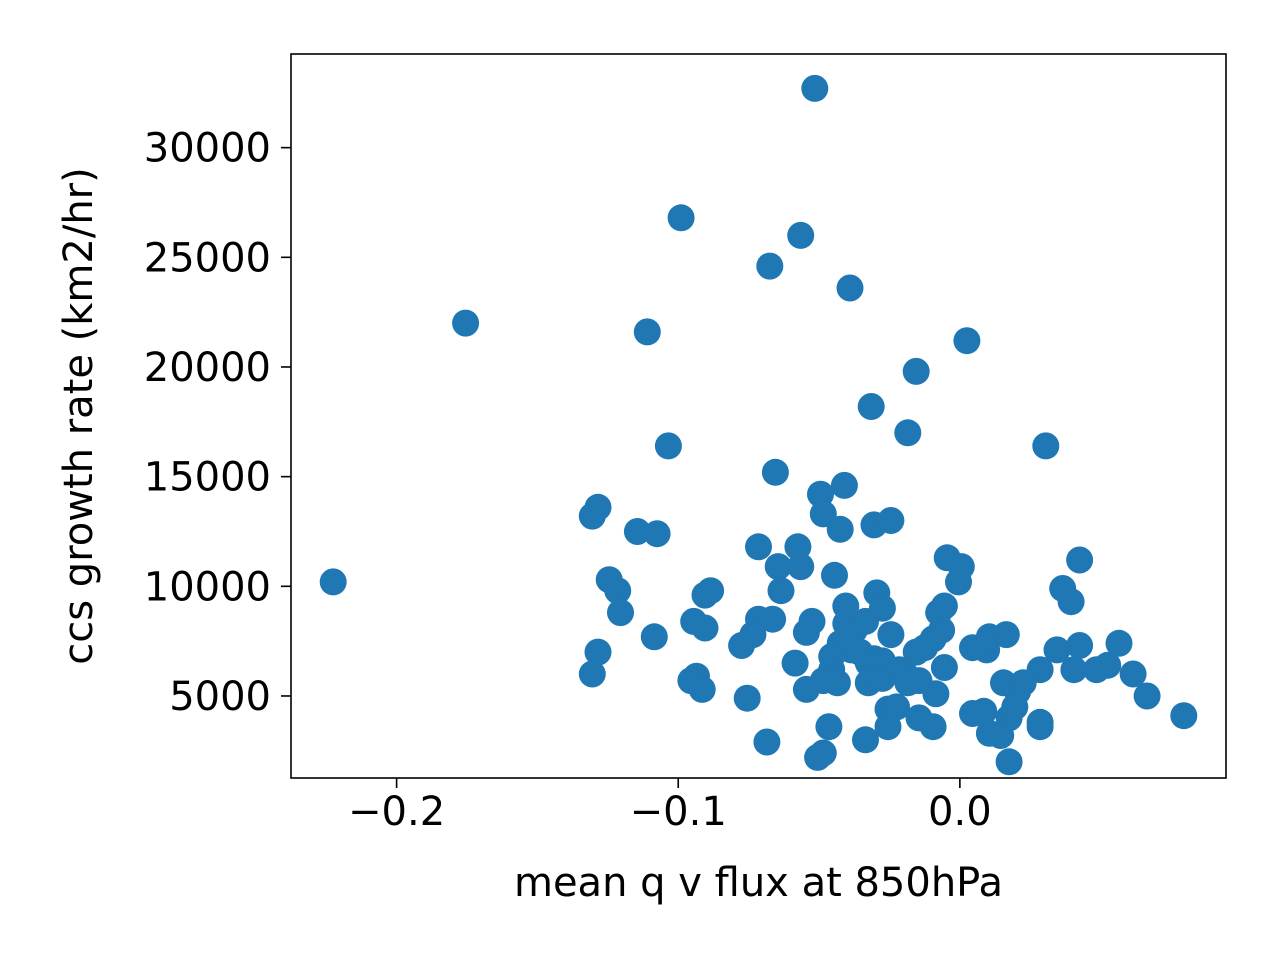  I want to click on x-tick-label: 0.0, so click(960, 812).